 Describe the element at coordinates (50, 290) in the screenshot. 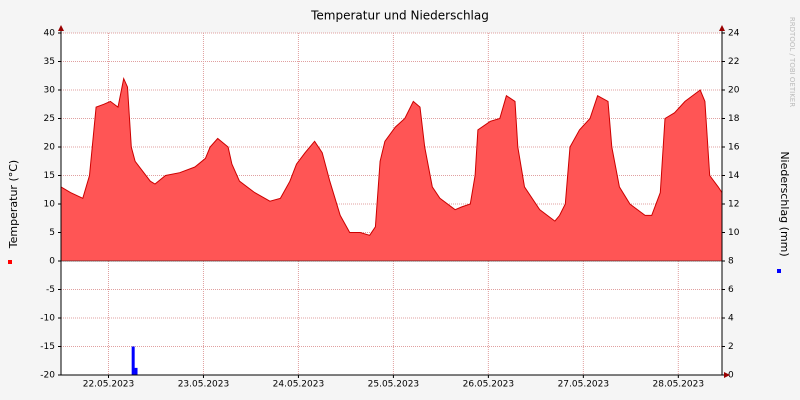

I see `y-tick-label: -5` at that location.